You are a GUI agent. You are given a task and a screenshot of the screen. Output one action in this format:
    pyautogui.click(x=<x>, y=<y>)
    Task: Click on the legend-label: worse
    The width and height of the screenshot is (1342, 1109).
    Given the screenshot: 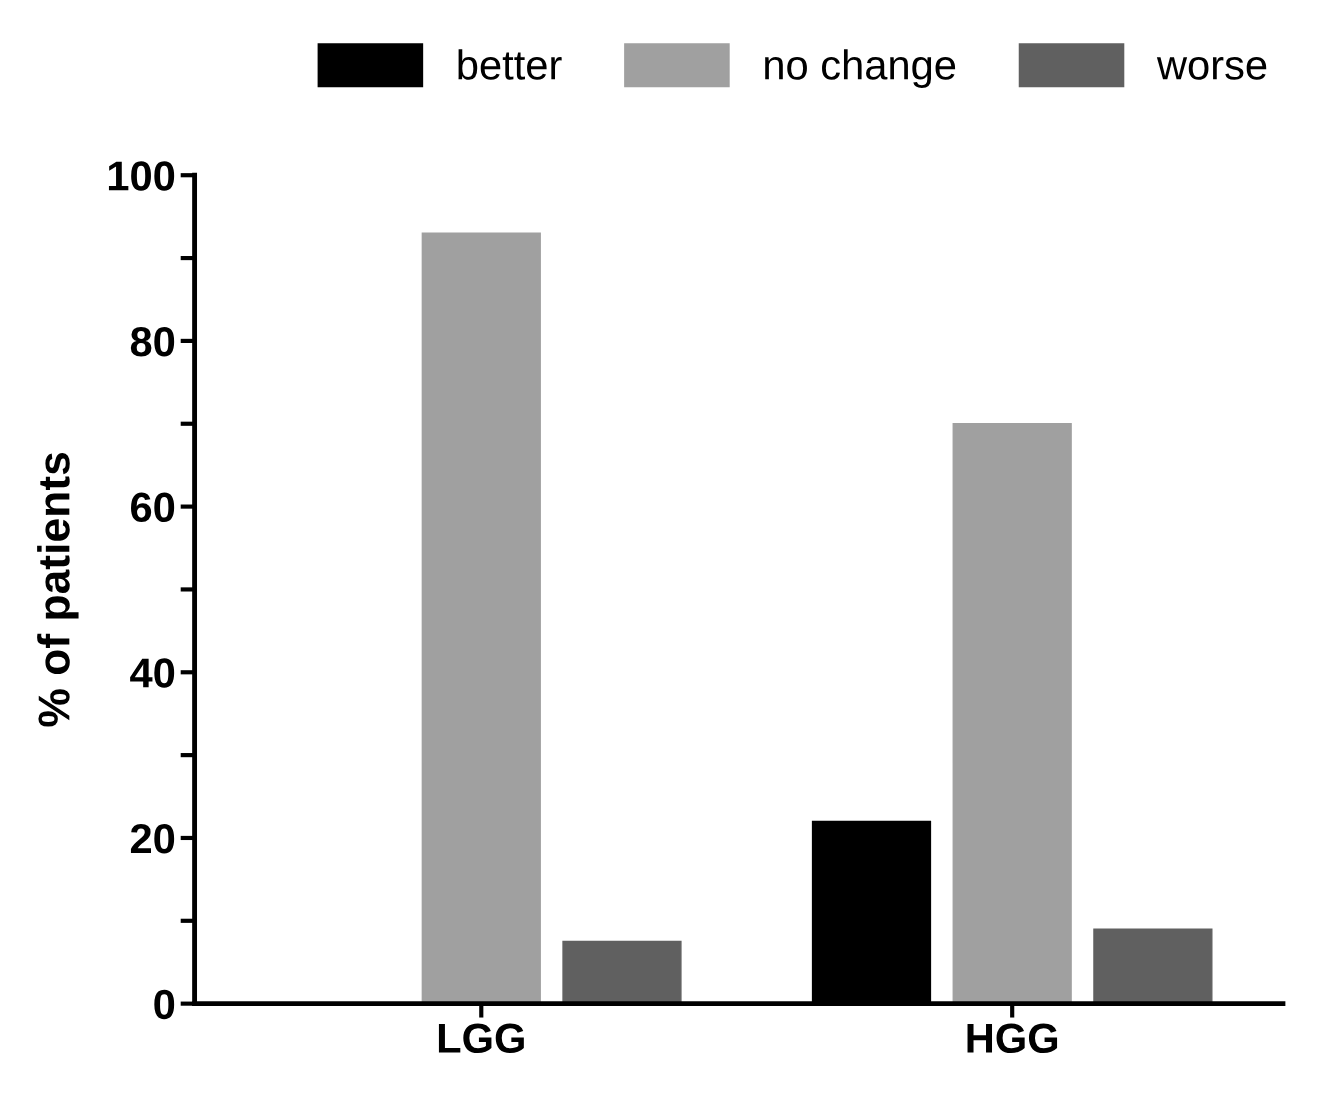 What is the action you would take?
    pyautogui.click(x=1211, y=68)
    